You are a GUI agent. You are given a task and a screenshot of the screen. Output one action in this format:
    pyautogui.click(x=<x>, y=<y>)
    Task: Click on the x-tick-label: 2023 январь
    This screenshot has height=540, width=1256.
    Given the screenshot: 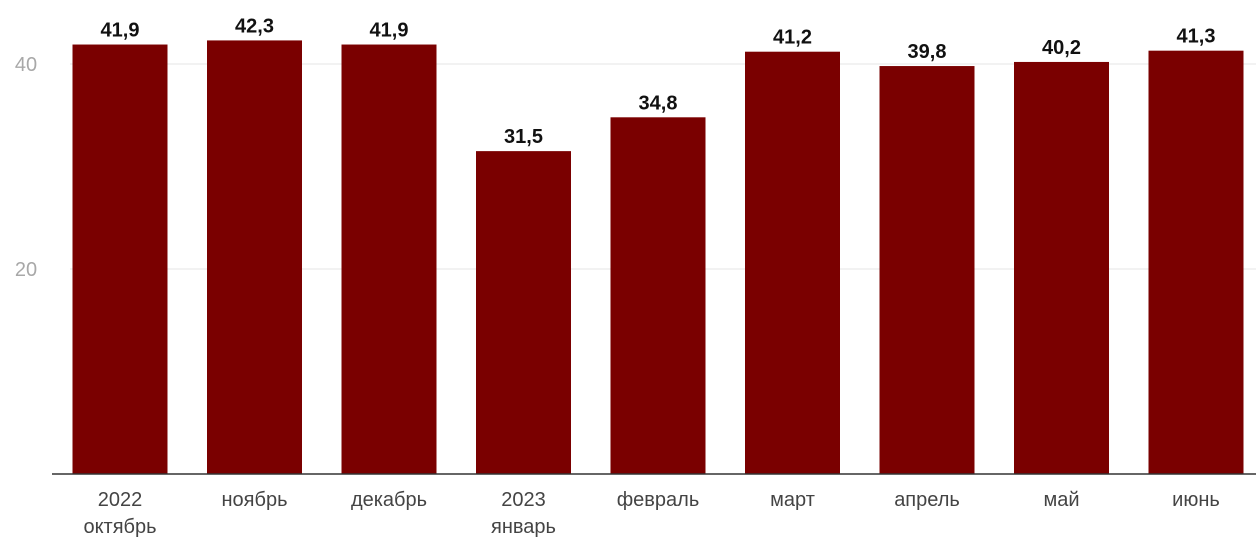 What is the action you would take?
    pyautogui.click(x=523, y=513)
    